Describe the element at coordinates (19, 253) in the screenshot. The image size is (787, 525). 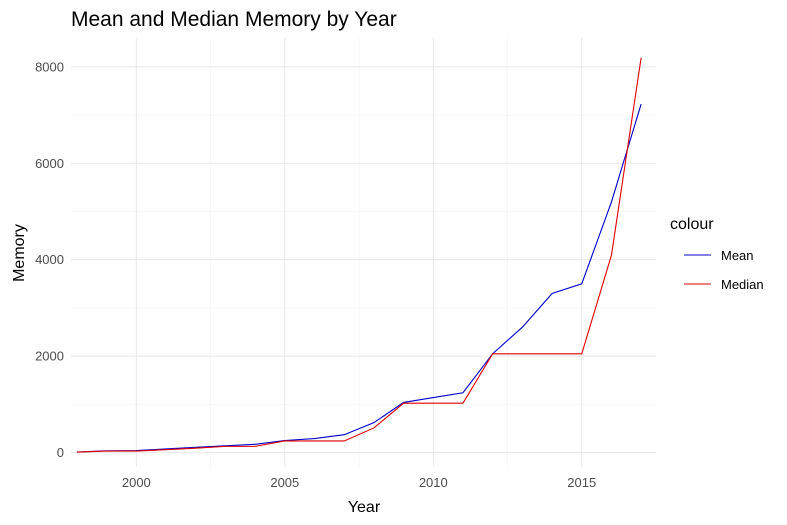
I see `y-axis-title: Memory` at that location.